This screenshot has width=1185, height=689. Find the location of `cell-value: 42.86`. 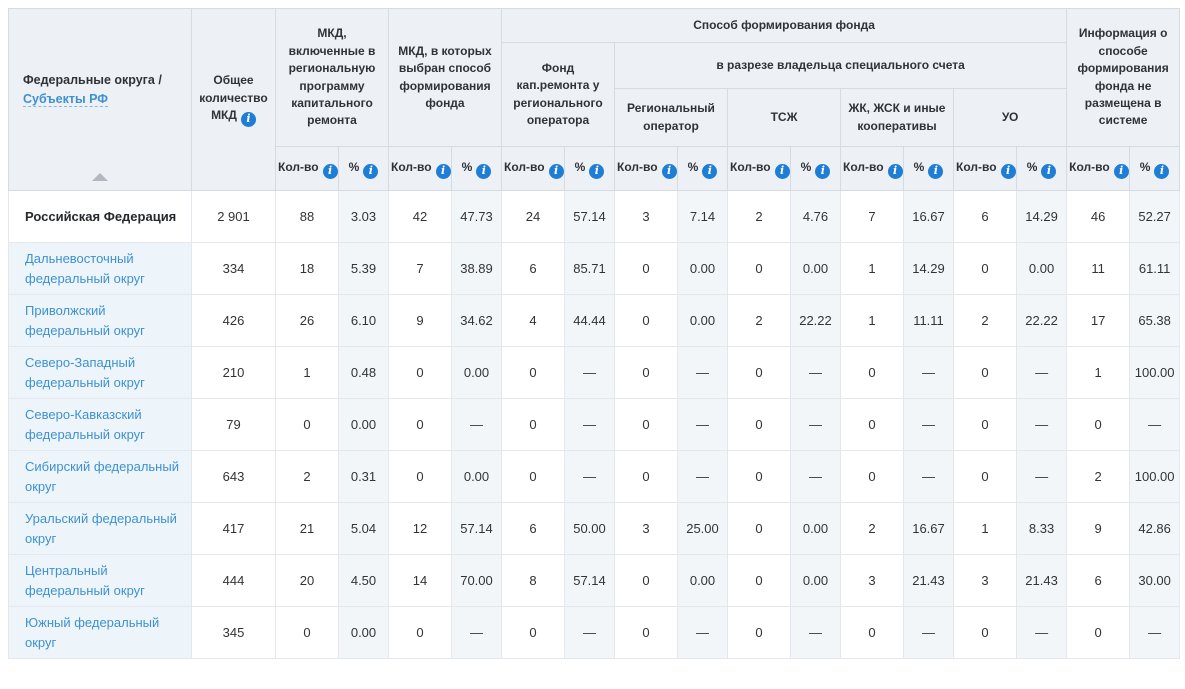

cell-value: 42.86 is located at coordinates (1155, 528).